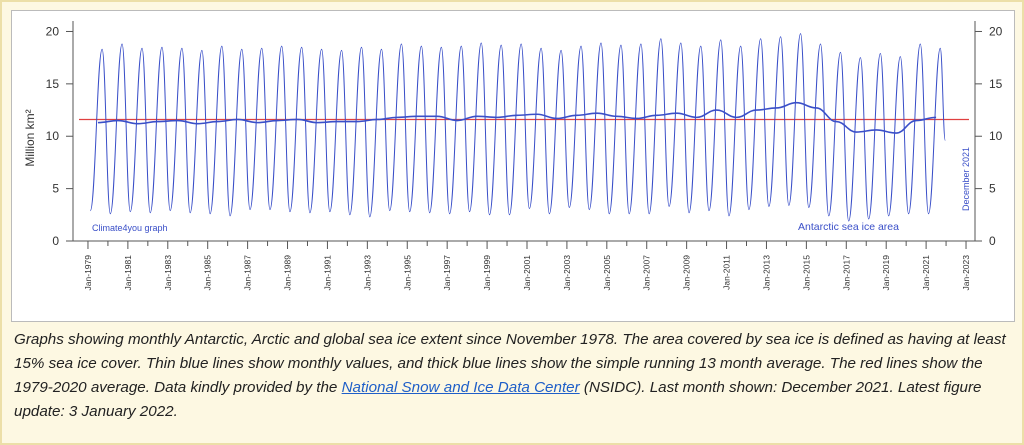 This screenshot has width=1024, height=445. What do you see at coordinates (992, 189) in the screenshot?
I see `y2-tick-label: 5` at bounding box center [992, 189].